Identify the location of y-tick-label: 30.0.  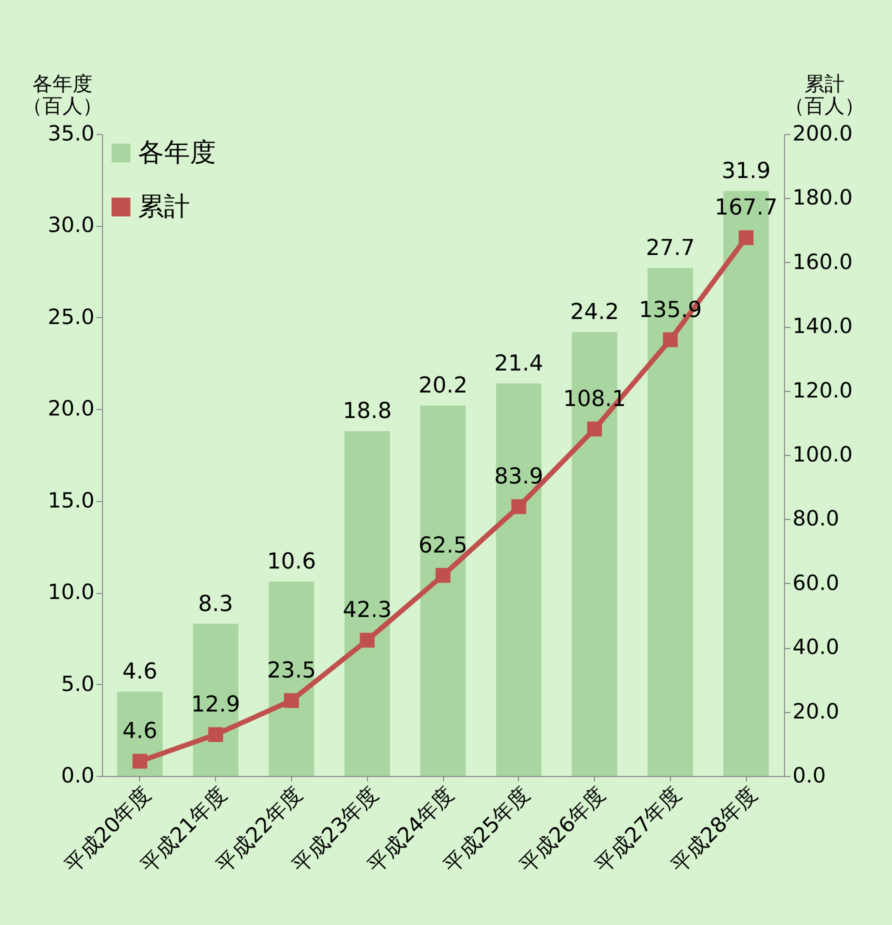
(71, 225).